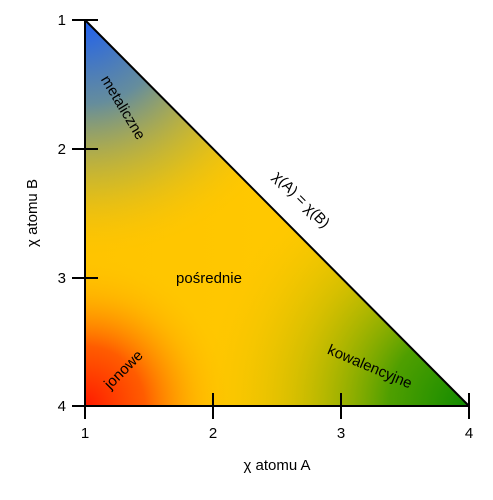 This screenshot has height=500, width=493. I want to click on x-tick-label-4: 4, so click(469, 433).